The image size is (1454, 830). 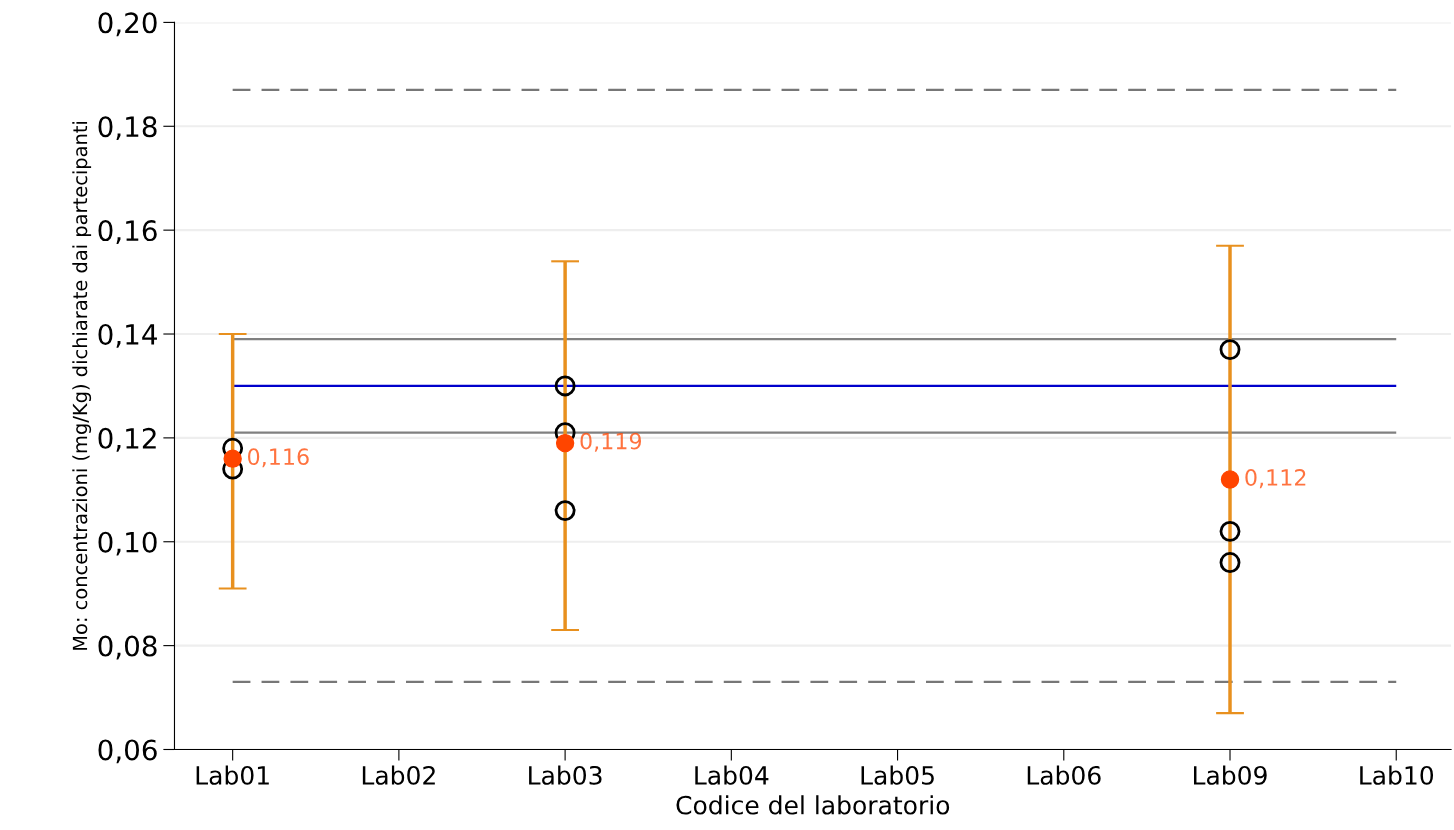 What do you see at coordinates (127, 751) in the screenshot?
I see `y-tick-label: 0,06` at bounding box center [127, 751].